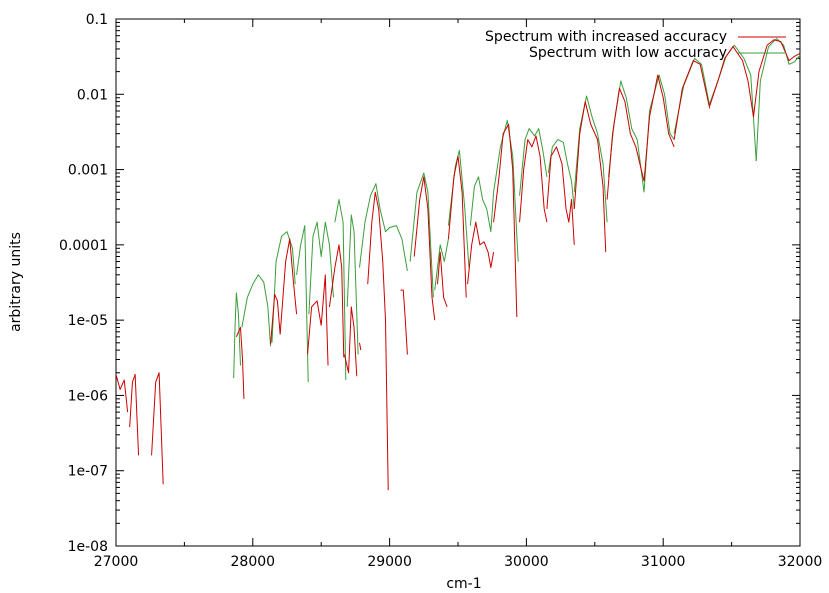  What do you see at coordinates (116, 562) in the screenshot?
I see `x-tick-label: 27000` at bounding box center [116, 562].